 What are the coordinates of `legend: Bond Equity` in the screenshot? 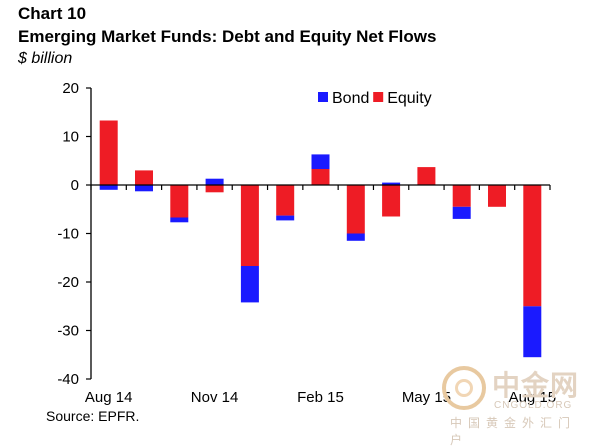 It's located at (375, 98).